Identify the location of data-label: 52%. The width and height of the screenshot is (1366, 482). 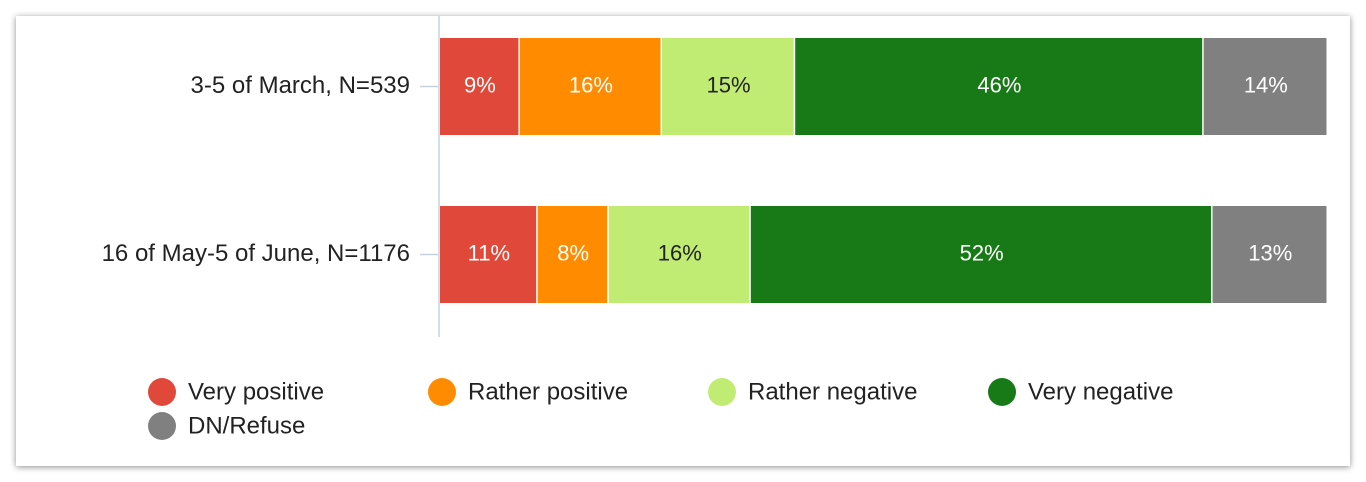
(982, 252).